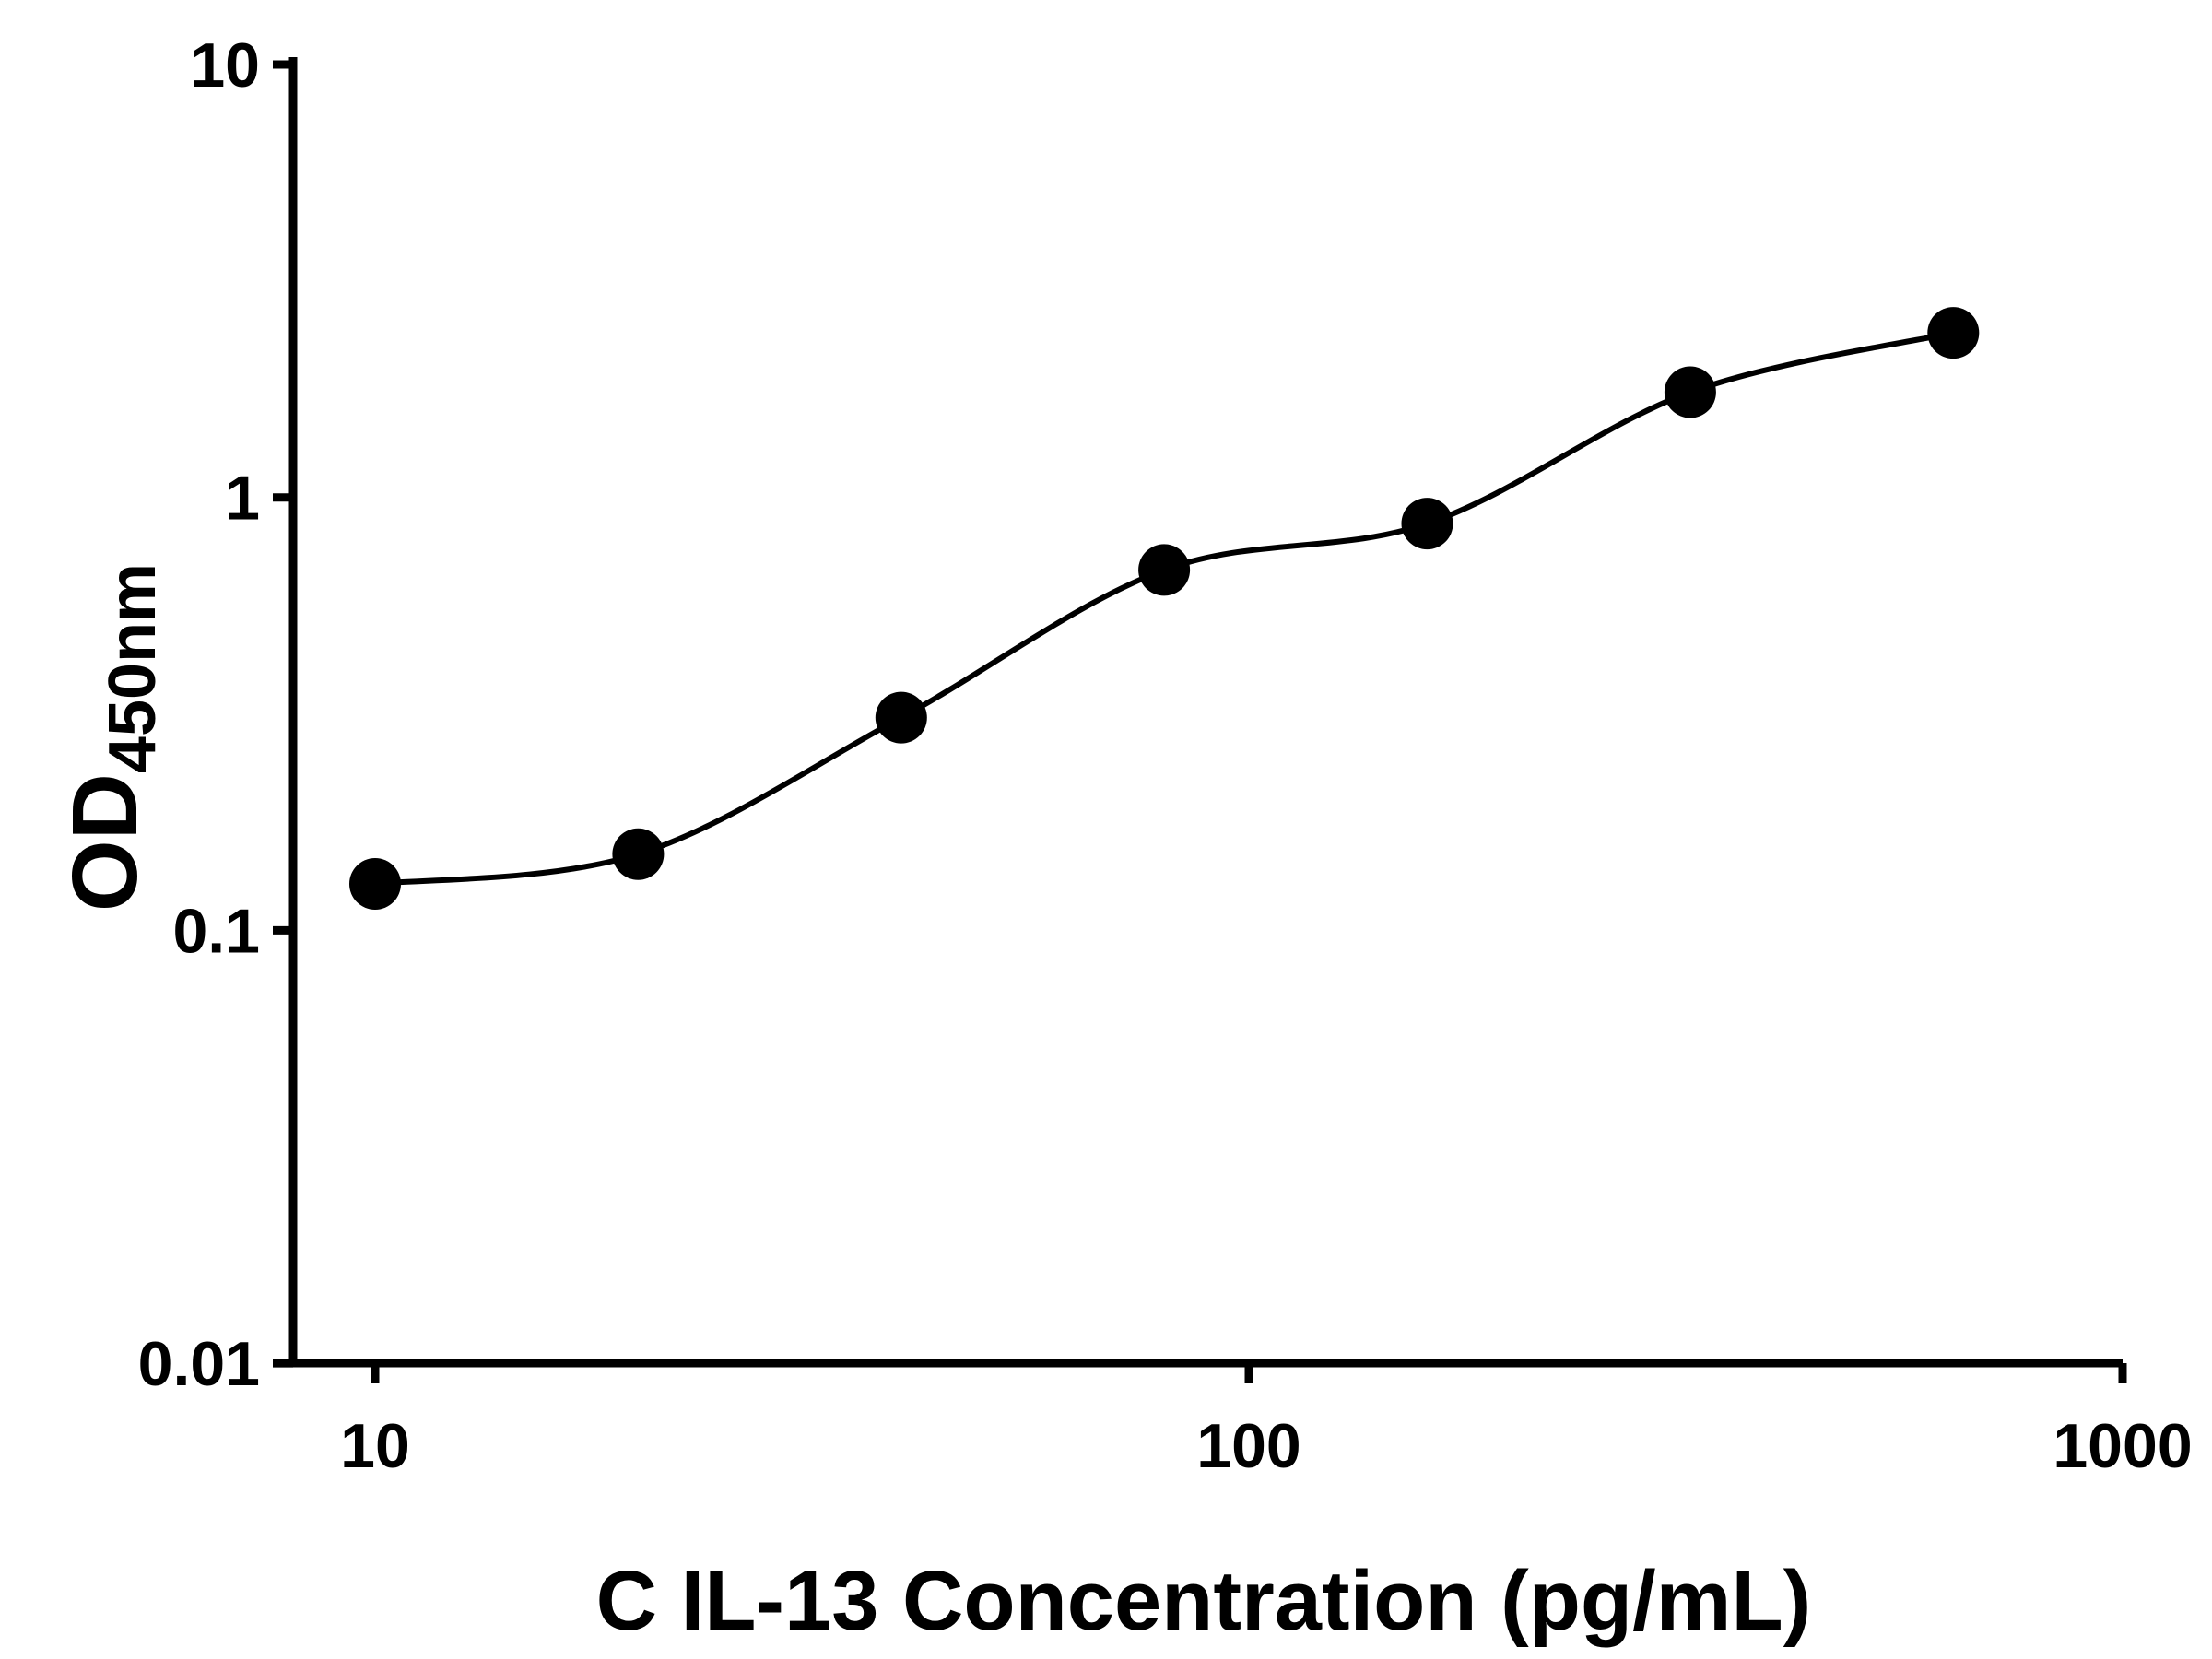 The width and height of the screenshot is (2212, 1659). I want to click on y-tick-label: 1, so click(242, 499).